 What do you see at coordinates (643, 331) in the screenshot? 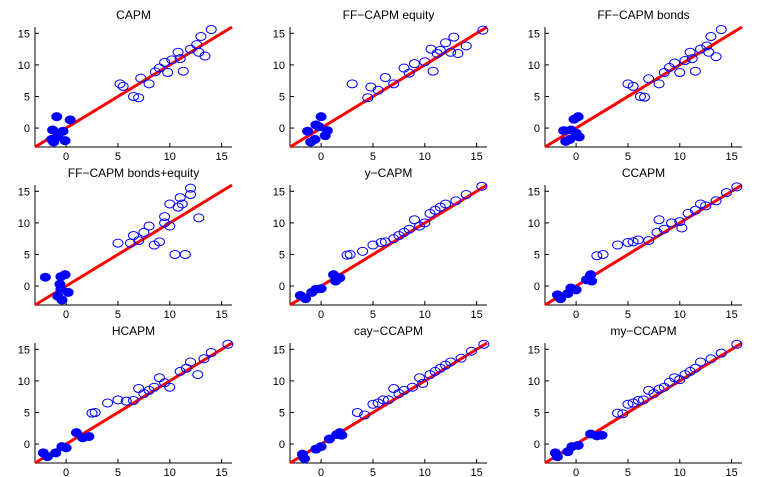
I see `panel-title: my−CCAPM` at bounding box center [643, 331].